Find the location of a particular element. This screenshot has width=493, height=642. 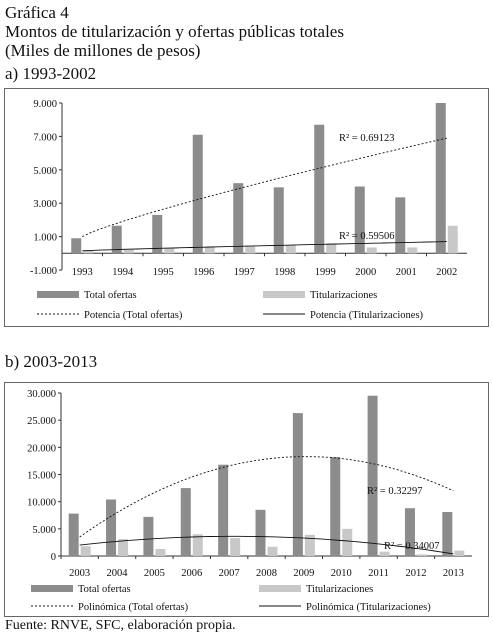

chart-b-r2-label: R² = 0.34007 is located at coordinates (411, 546).